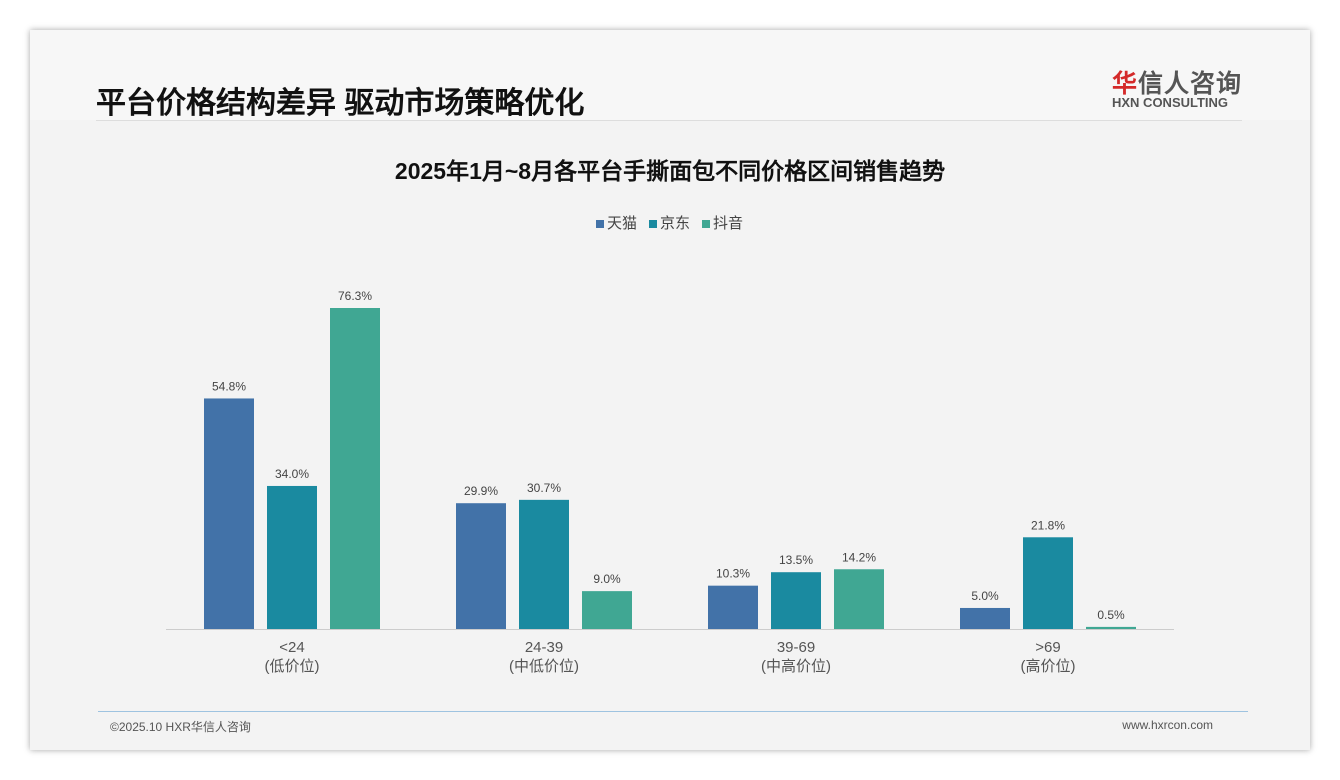 This screenshot has width=1340, height=780. I want to click on header, so click(670, 75).